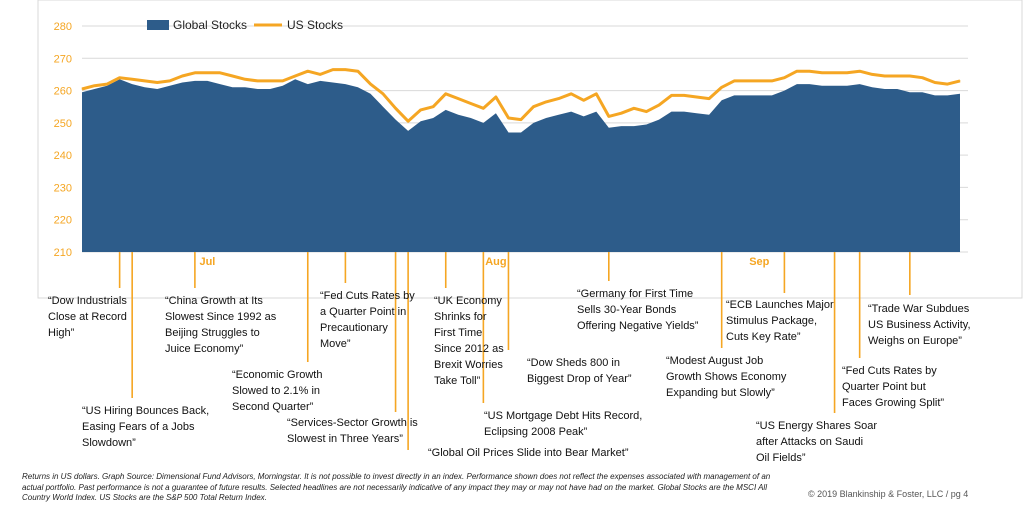 The width and height of the screenshot is (1024, 510). I want to click on headline-0: “Dow Industrials Close at Record High”, so click(87, 317).